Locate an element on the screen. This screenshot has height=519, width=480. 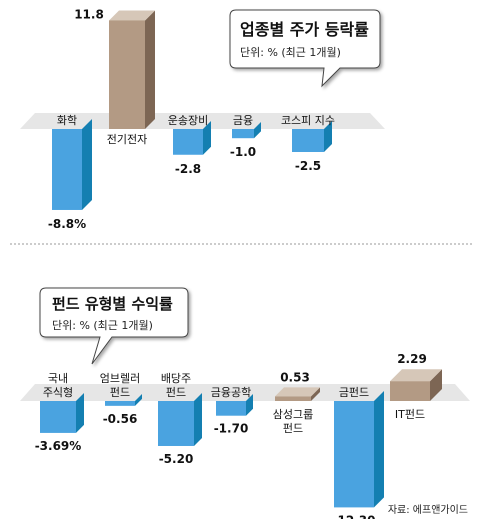
value-label: 0.53 is located at coordinates (295, 377).